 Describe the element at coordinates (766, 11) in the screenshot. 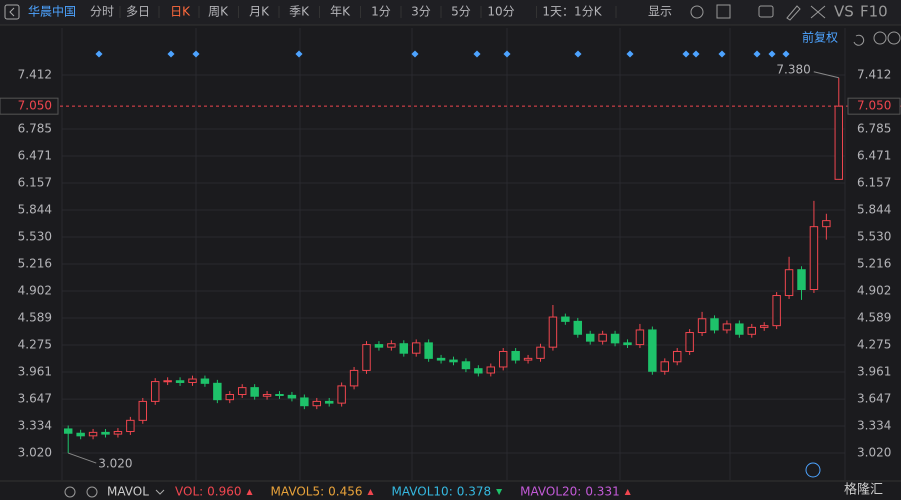

I see `camera-icon` at that location.